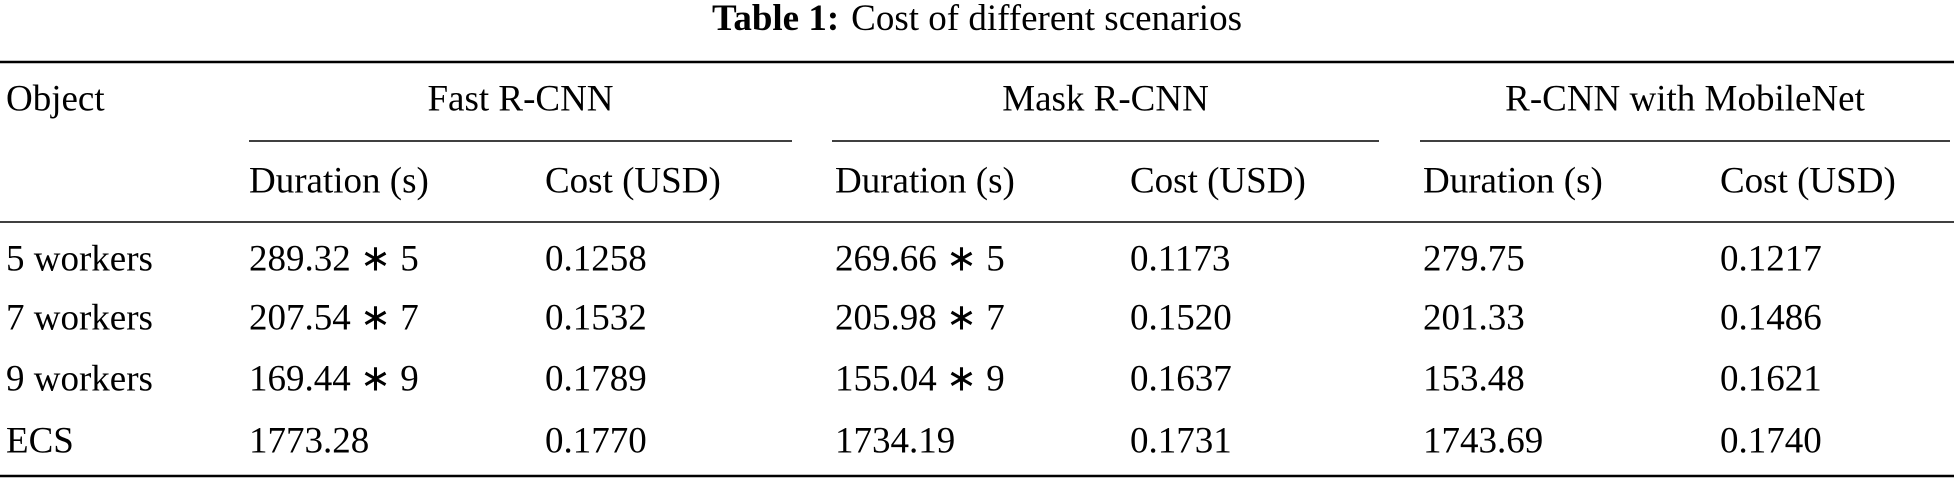  What do you see at coordinates (1483, 440) in the screenshot?
I see `cell: 1743.69` at bounding box center [1483, 440].